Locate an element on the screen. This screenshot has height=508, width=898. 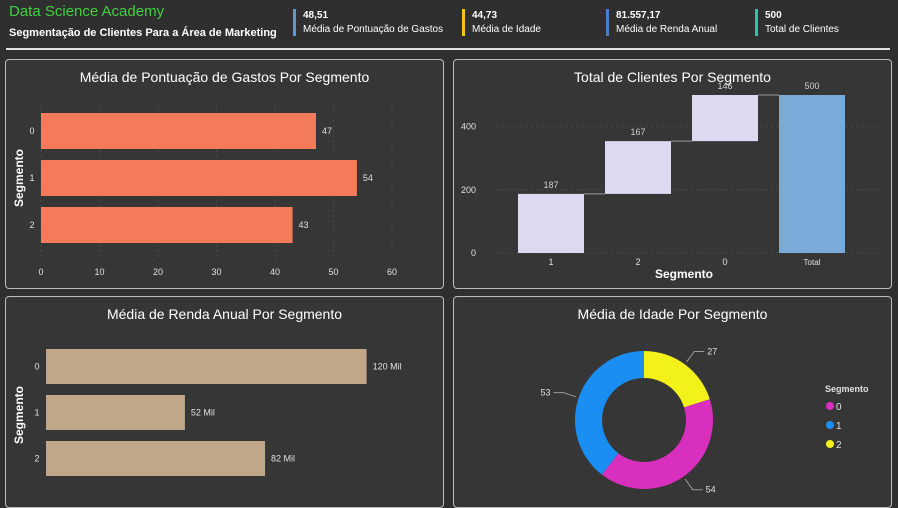
legend-title: Segmento is located at coordinates (847, 389).